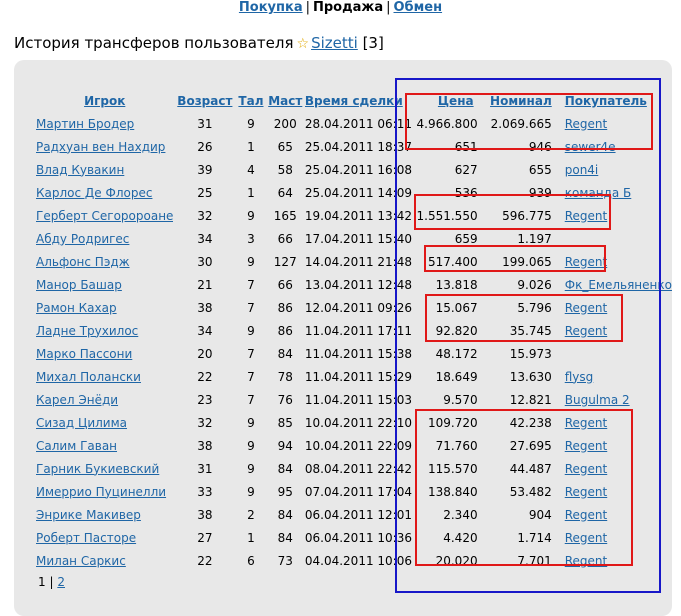 This screenshot has height=616, width=681. Describe the element at coordinates (285, 399) in the screenshot. I see `mast-cell: 76` at that location.